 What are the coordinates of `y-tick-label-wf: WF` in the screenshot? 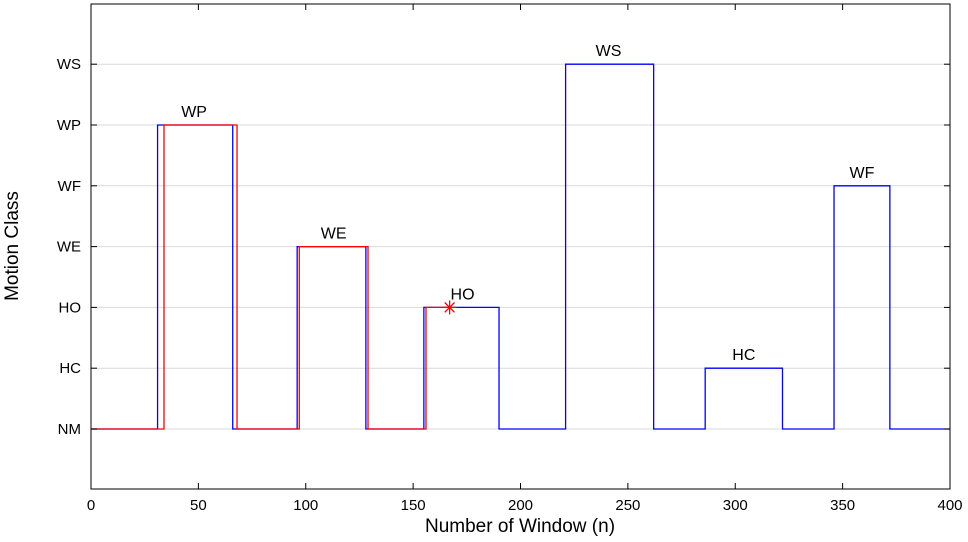 It's located at (69, 186).